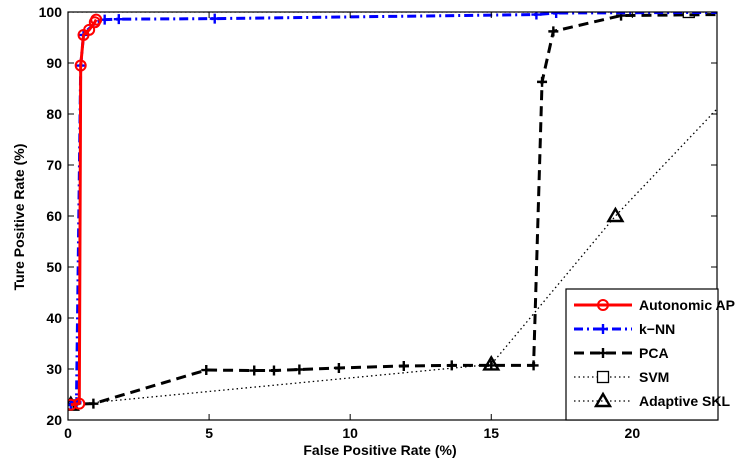 The width and height of the screenshot is (750, 465). I want to click on y-tick-label-8: 100, so click(51, 12).